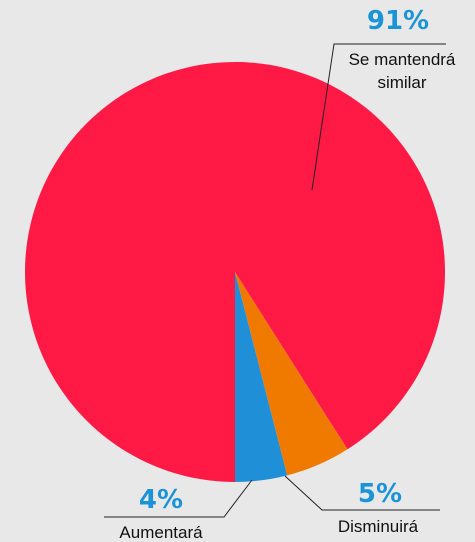 The height and width of the screenshot is (542, 475). Describe the element at coordinates (378, 117) in the screenshot. I see `leader-line-se-mantendra` at that location.